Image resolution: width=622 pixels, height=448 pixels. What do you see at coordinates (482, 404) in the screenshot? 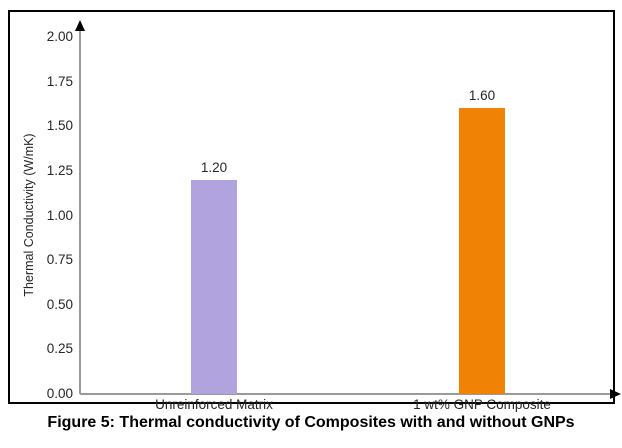
I see `x-category-label: 1 wt% GNP Composite` at bounding box center [482, 404].